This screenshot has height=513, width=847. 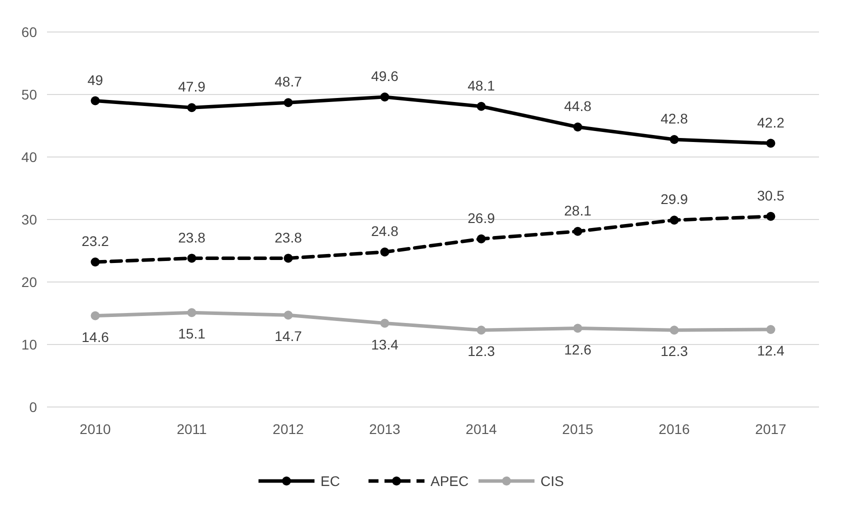 What do you see at coordinates (29, 94) in the screenshot?
I see `y-tick-label: 50` at bounding box center [29, 94].